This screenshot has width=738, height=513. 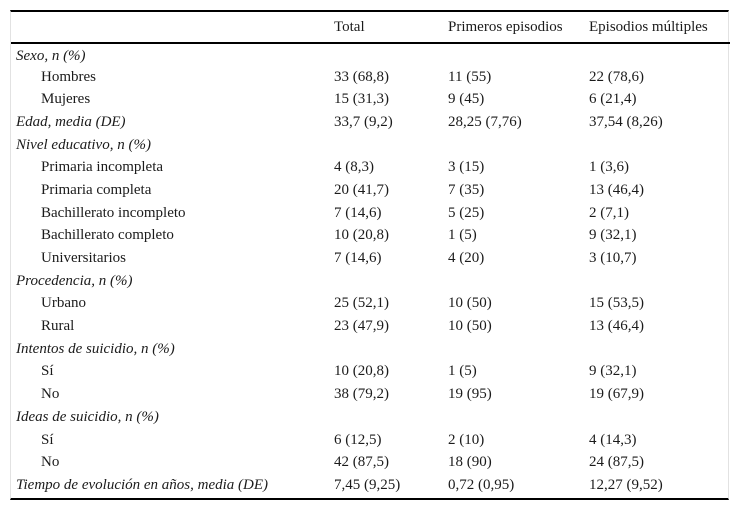 What do you see at coordinates (616, 303) in the screenshot?
I see `cell-value: 15 (53,5)` at bounding box center [616, 303].